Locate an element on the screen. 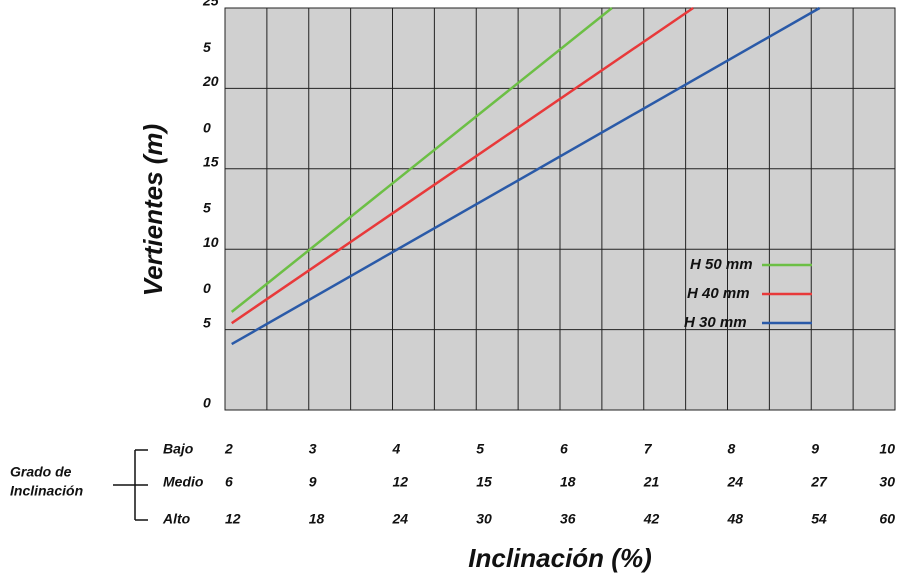 The image size is (900, 575). x-tick-label: 2 is located at coordinates (228, 449).